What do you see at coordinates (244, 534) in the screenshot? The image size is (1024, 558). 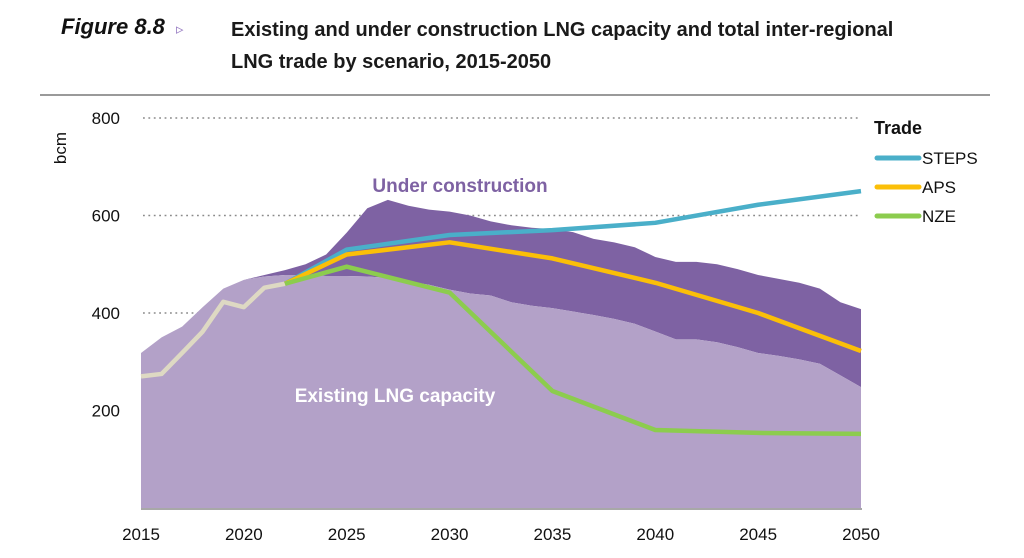 I see `x-tick-label: 2020` at bounding box center [244, 534].